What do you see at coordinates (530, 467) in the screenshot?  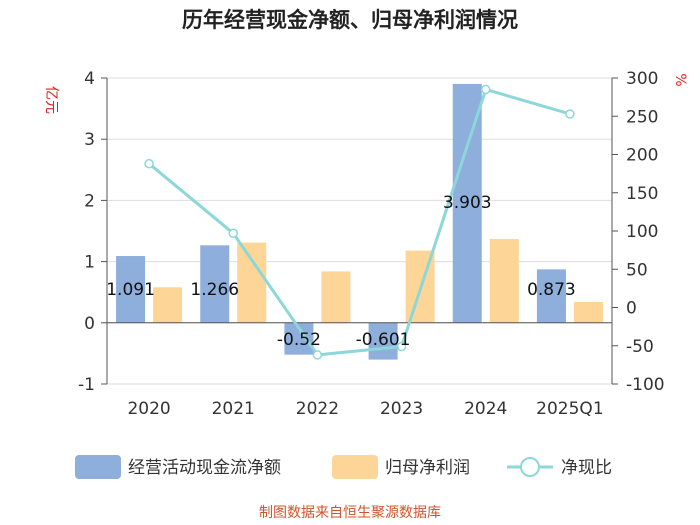 I see `legend-marker-net-cash-ratio` at bounding box center [530, 467].